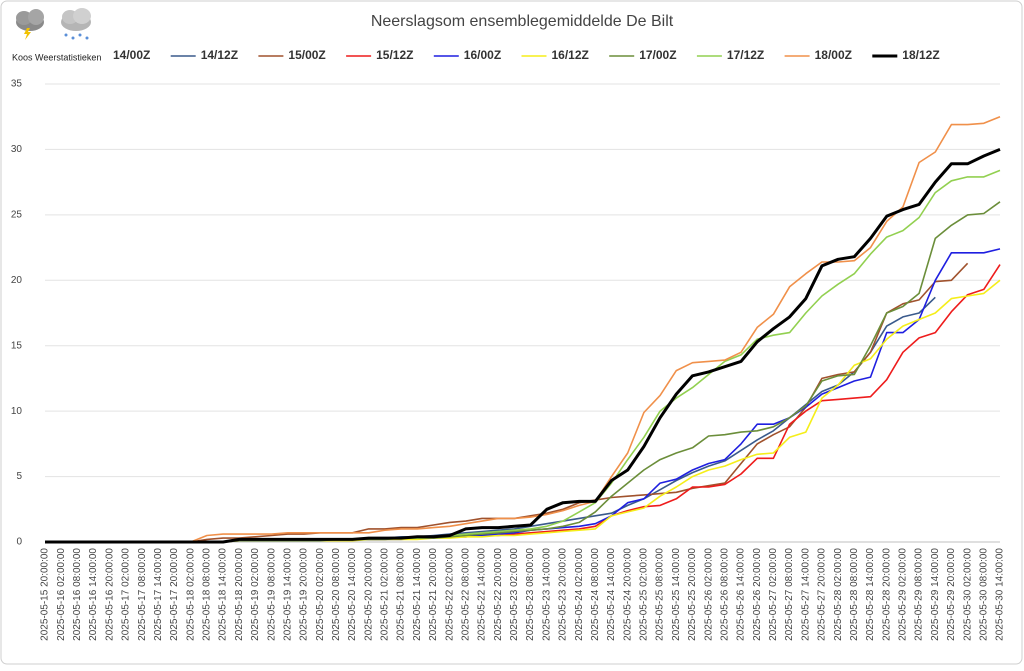  Describe the element at coordinates (17, 84) in the screenshot. I see `y-tick-label: 35` at that location.